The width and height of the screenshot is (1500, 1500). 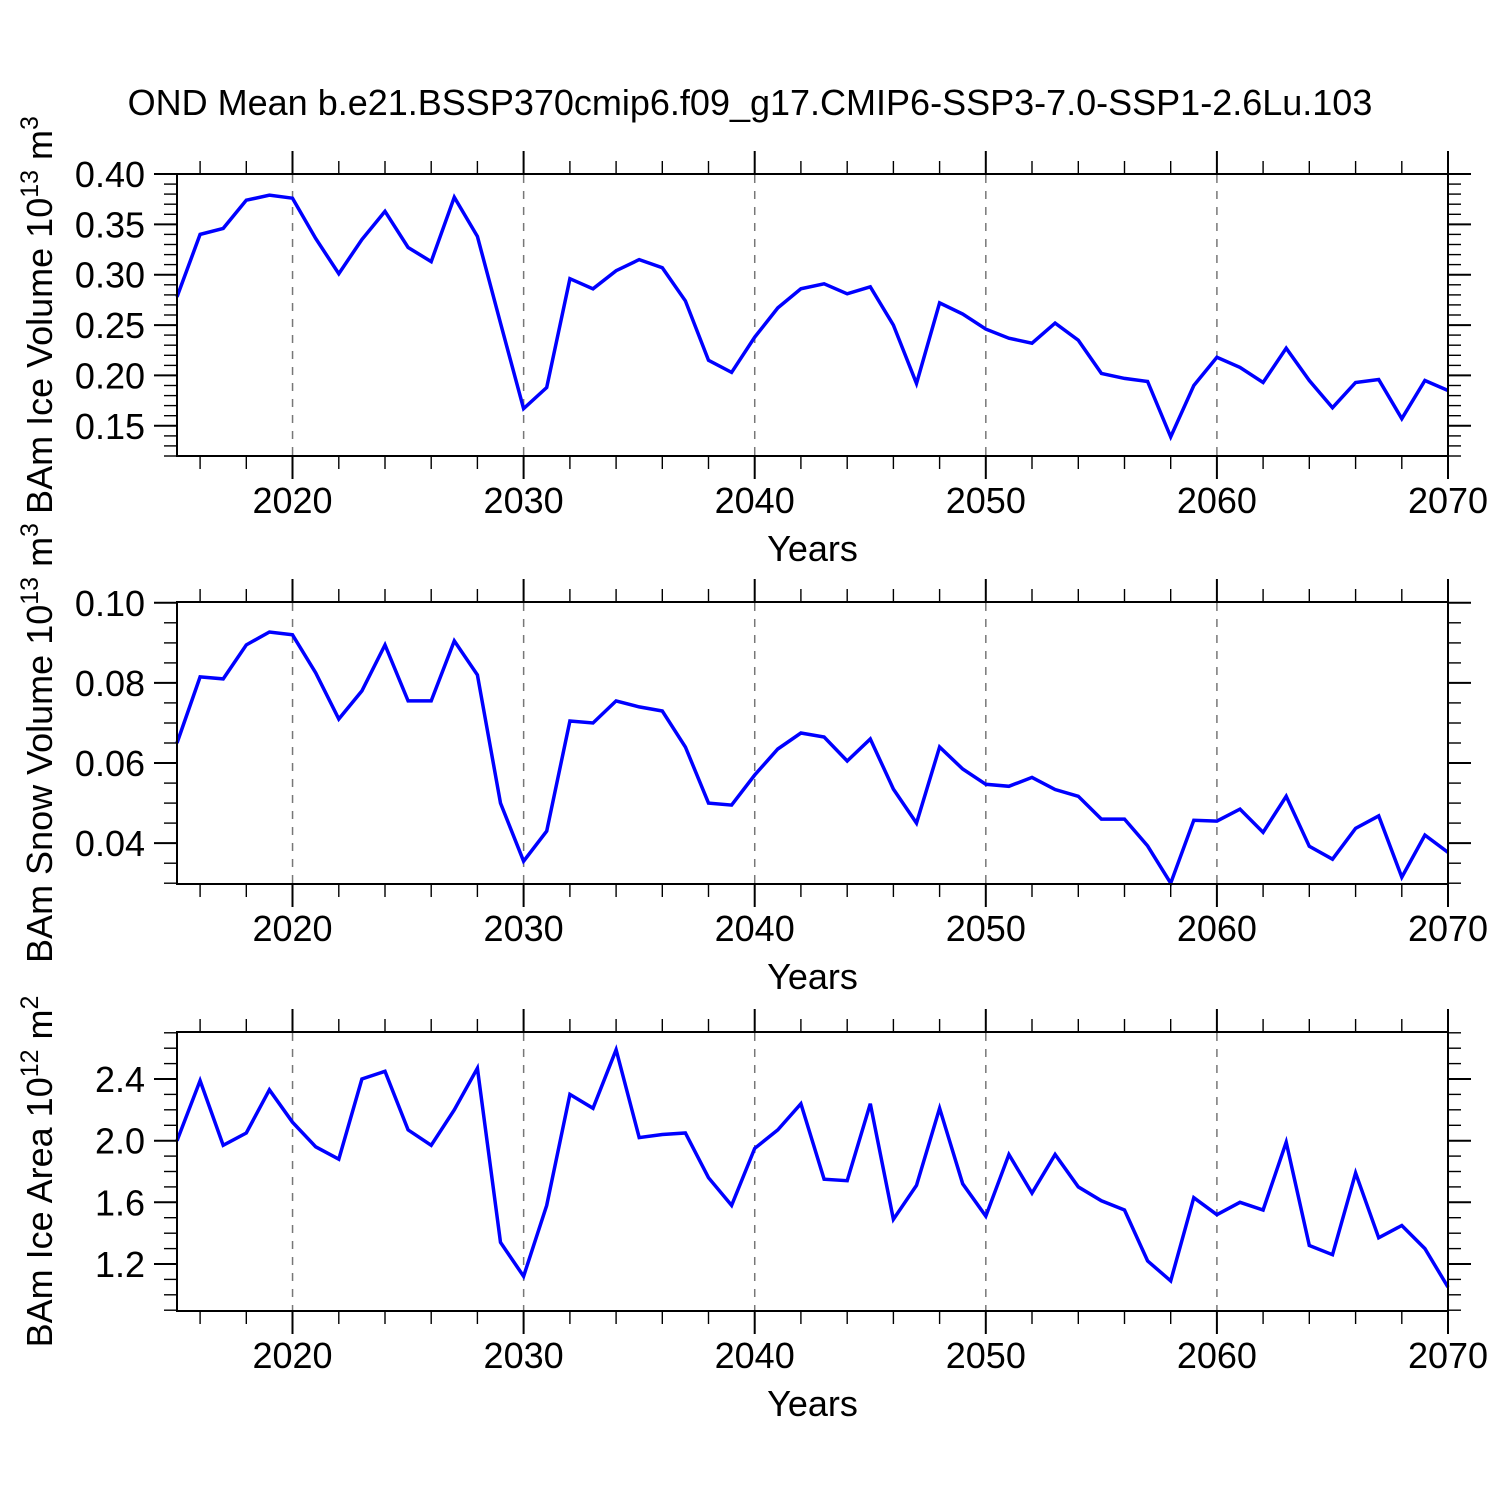 I want to click on y-tick-label: 1.2, so click(x=120, y=1264).